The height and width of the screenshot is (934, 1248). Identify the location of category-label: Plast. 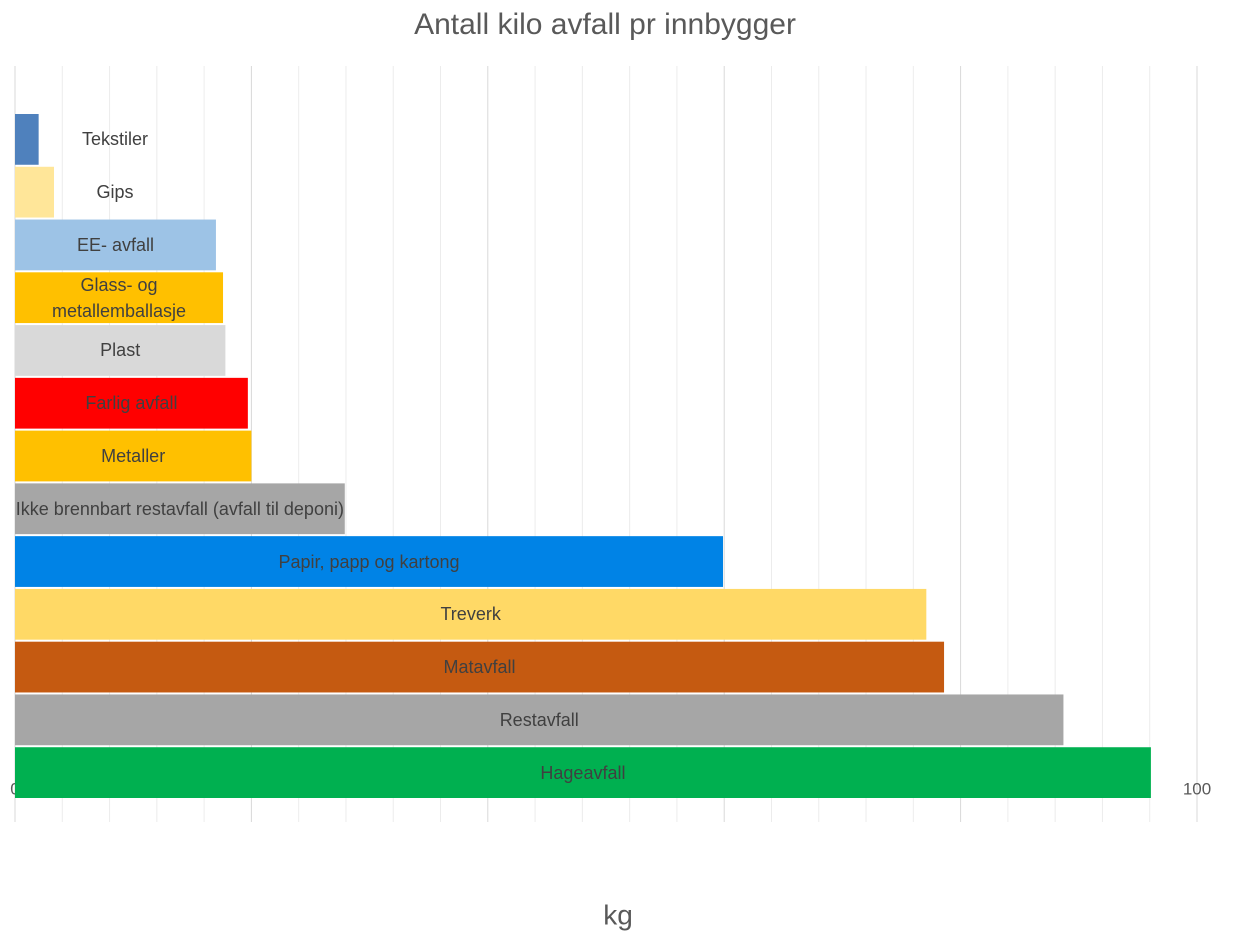
(120, 350).